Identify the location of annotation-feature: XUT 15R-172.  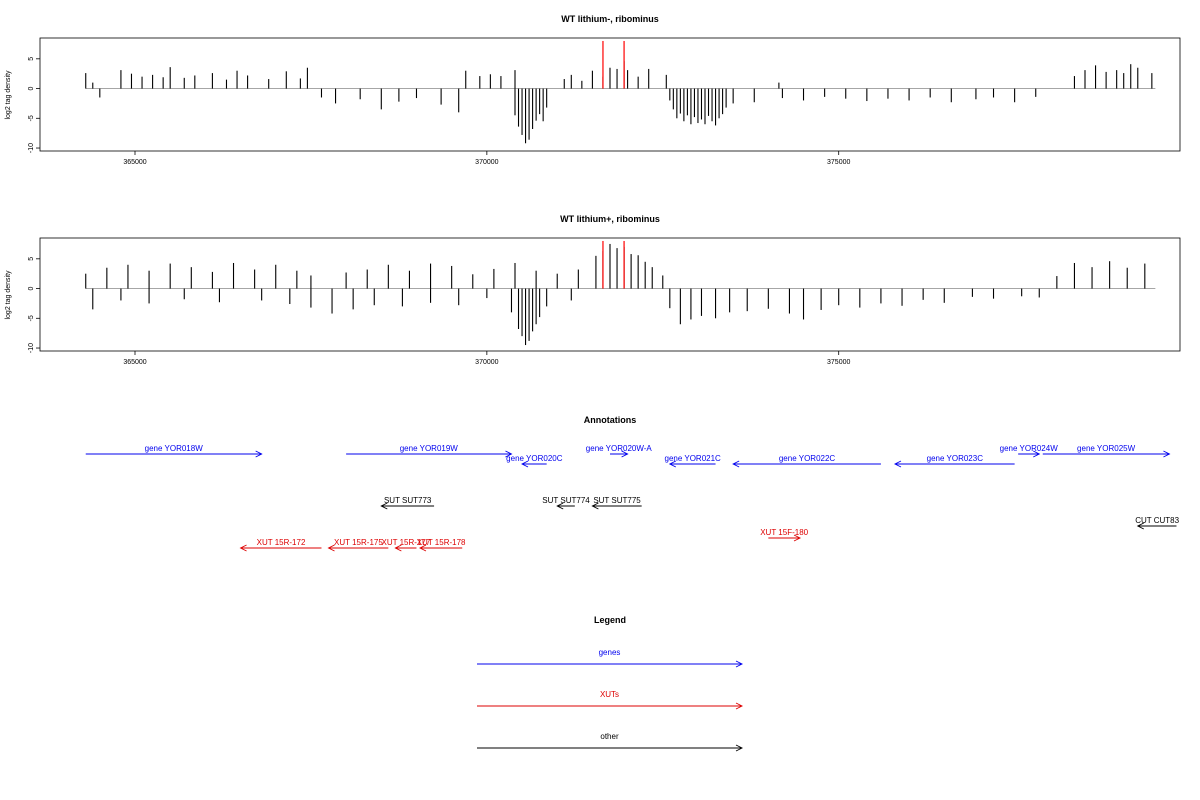
(280, 545).